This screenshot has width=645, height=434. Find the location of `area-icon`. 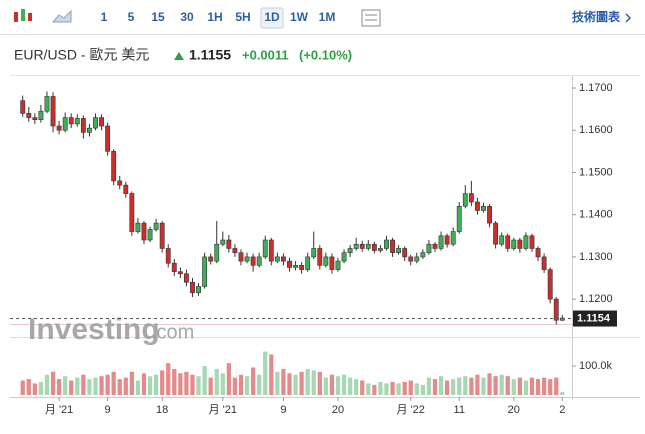

area-icon is located at coordinates (61, 16).